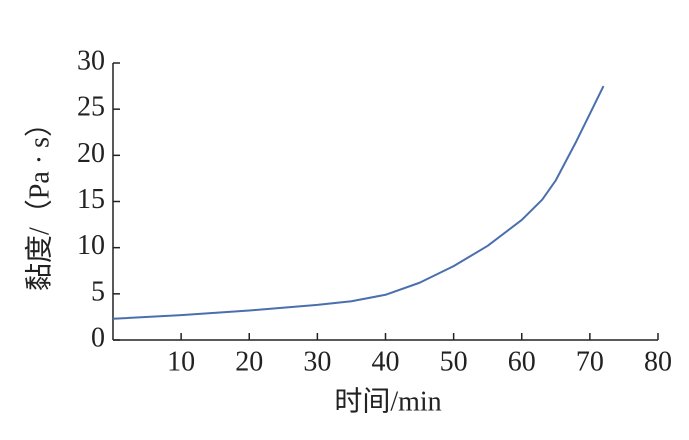  What do you see at coordinates (181, 361) in the screenshot?
I see `x-tick-label: 10` at bounding box center [181, 361].